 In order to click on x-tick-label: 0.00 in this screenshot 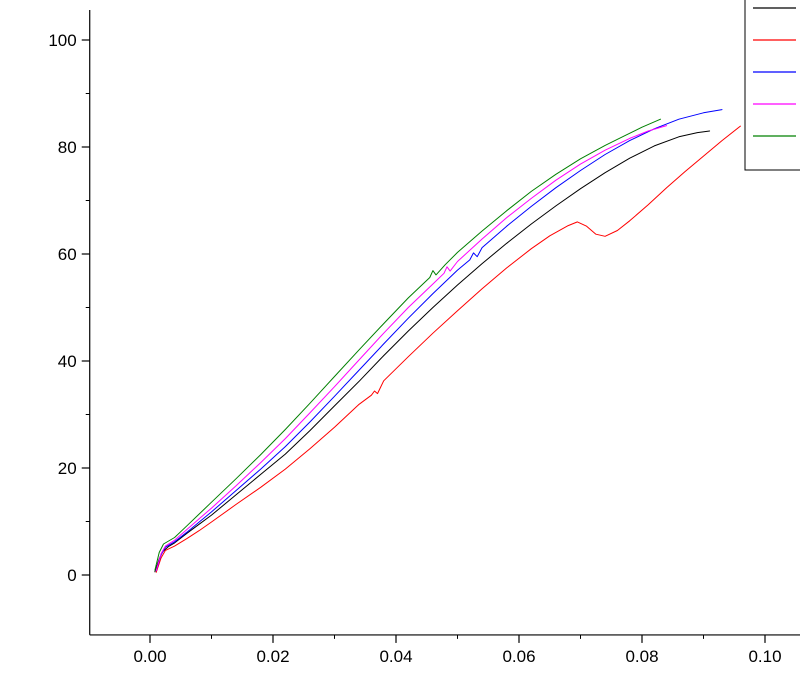, I will do `click(149, 656)`.